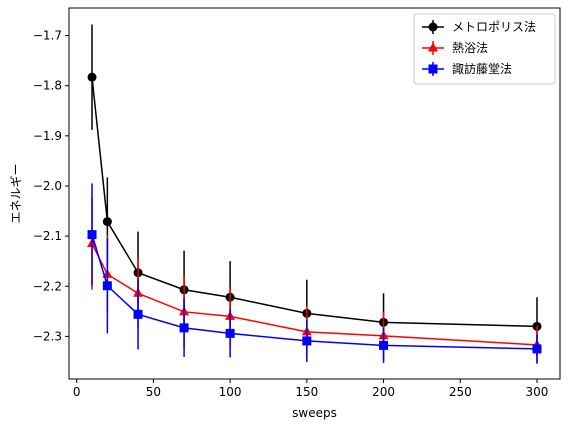  I want to click on legend-entry: 熱浴法, so click(455, 48).